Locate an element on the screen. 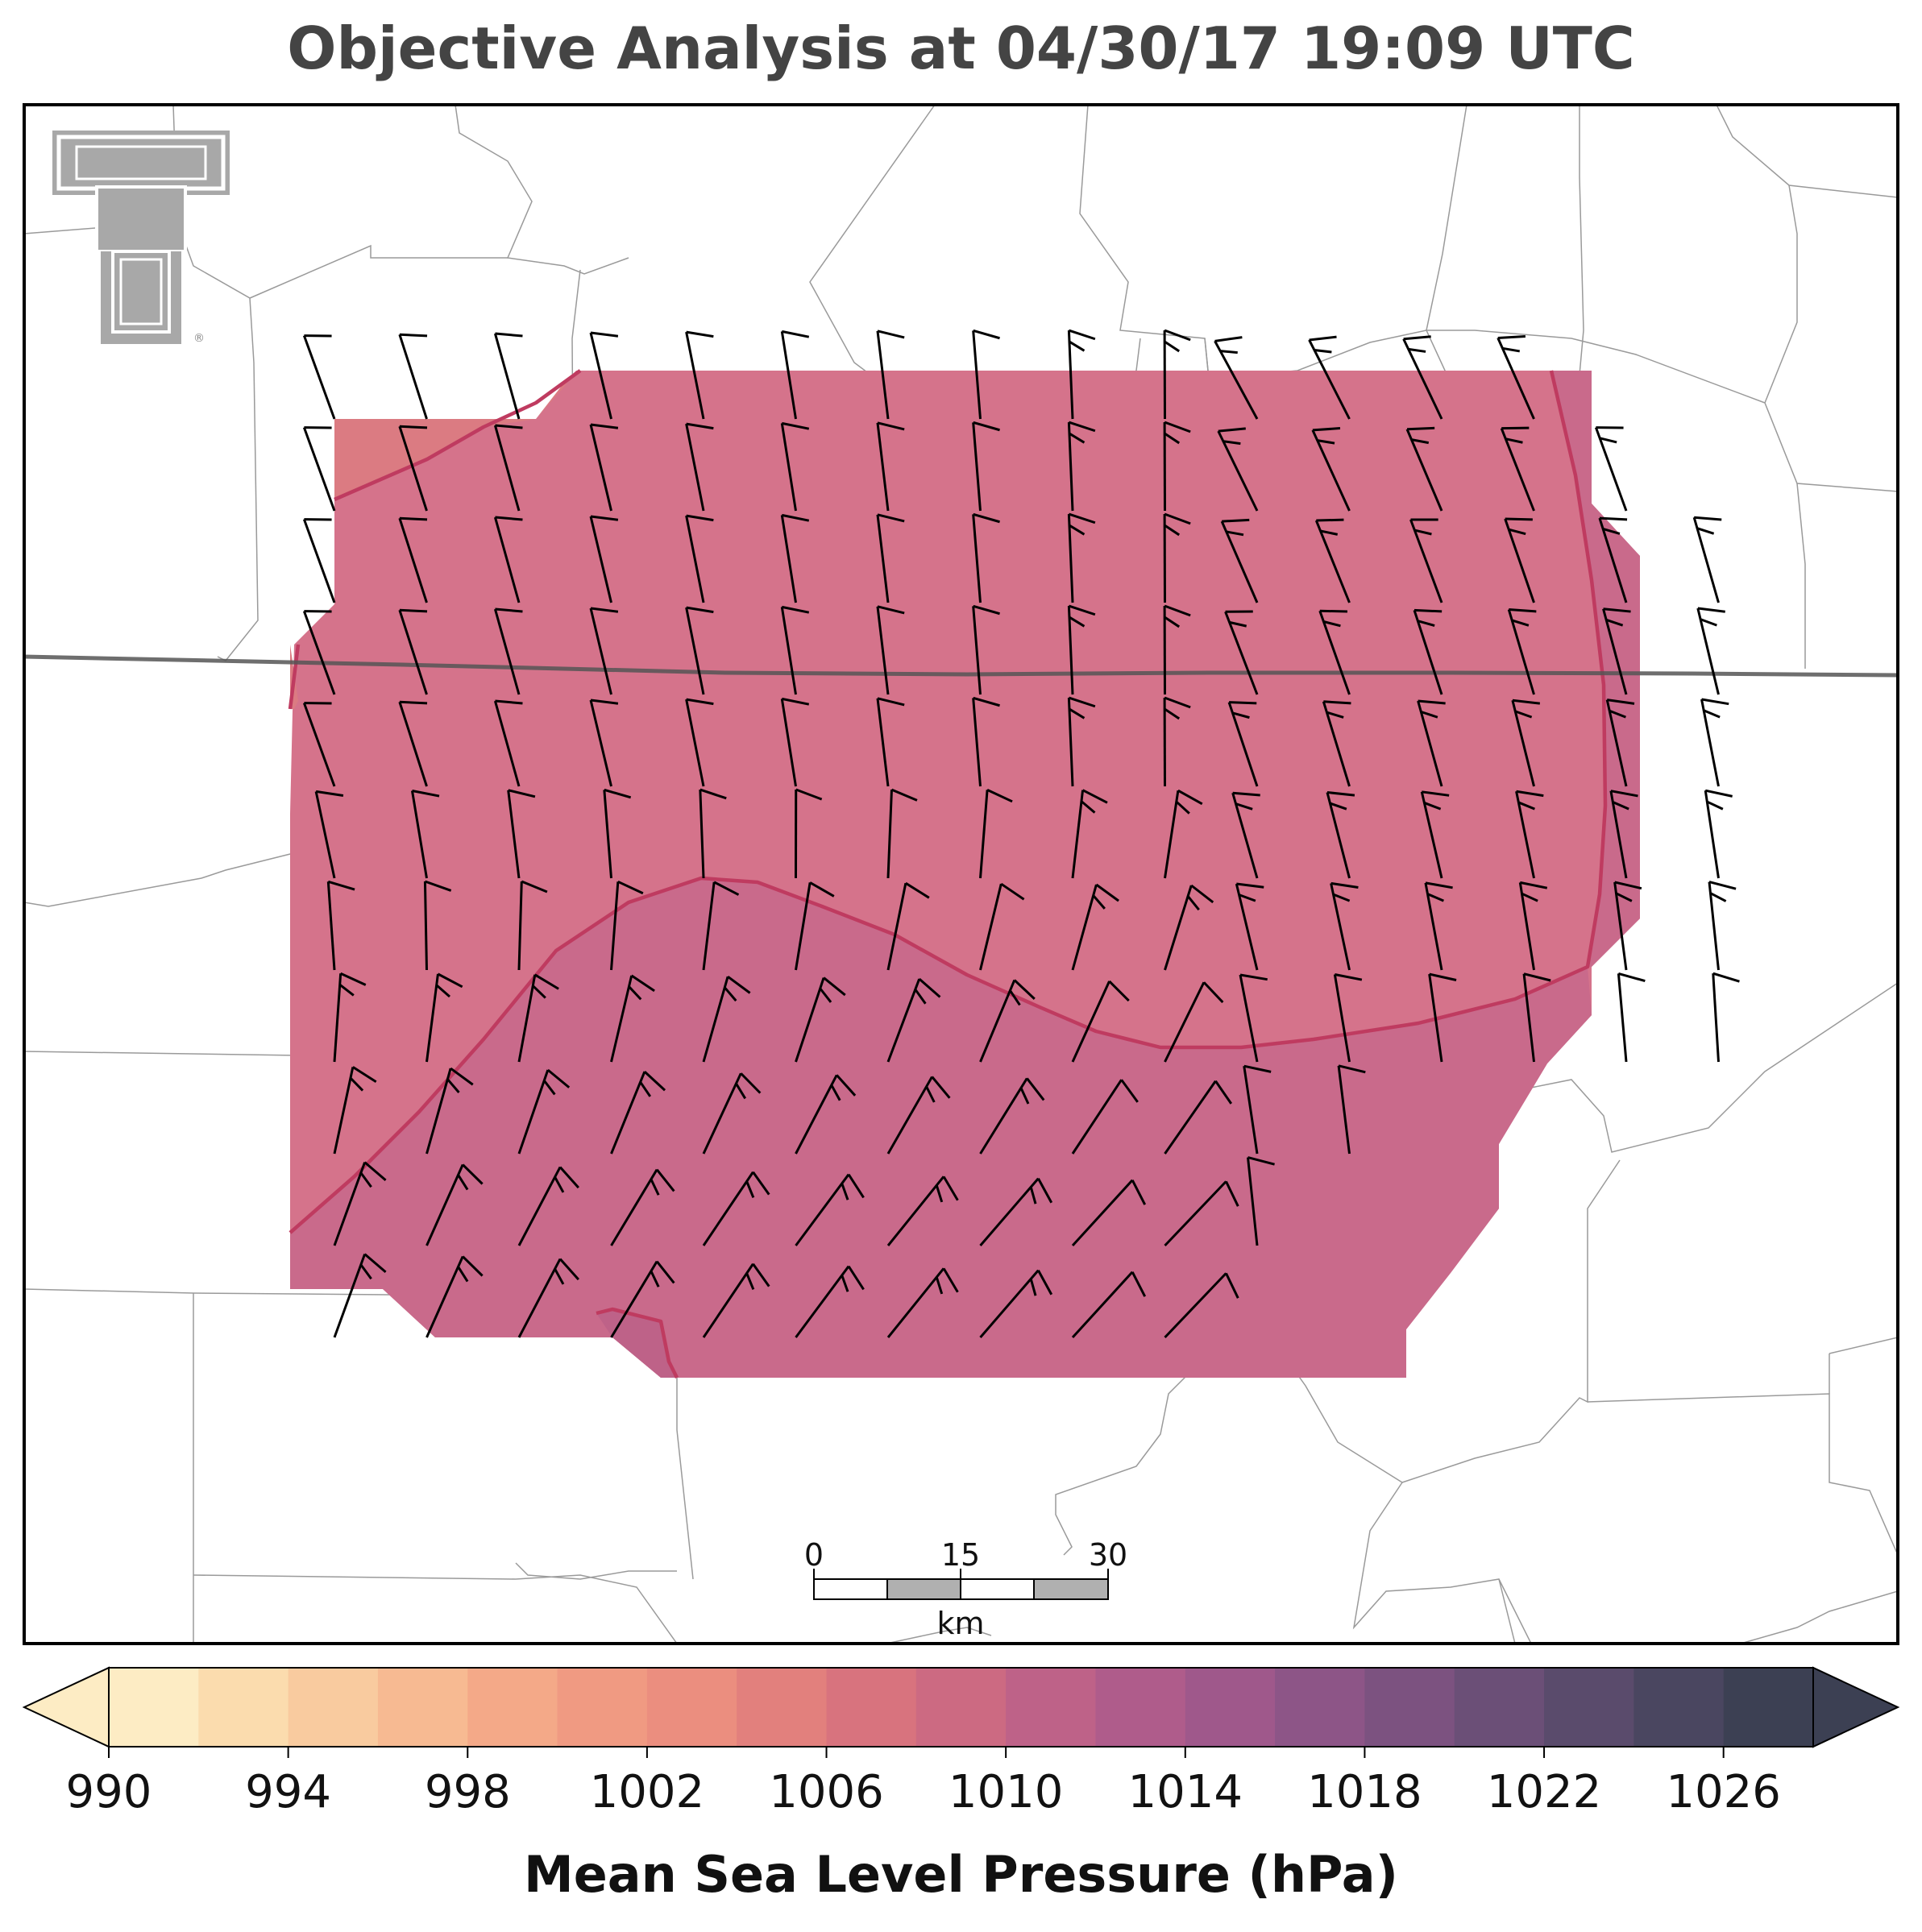  state-border is located at coordinates (961, 666).